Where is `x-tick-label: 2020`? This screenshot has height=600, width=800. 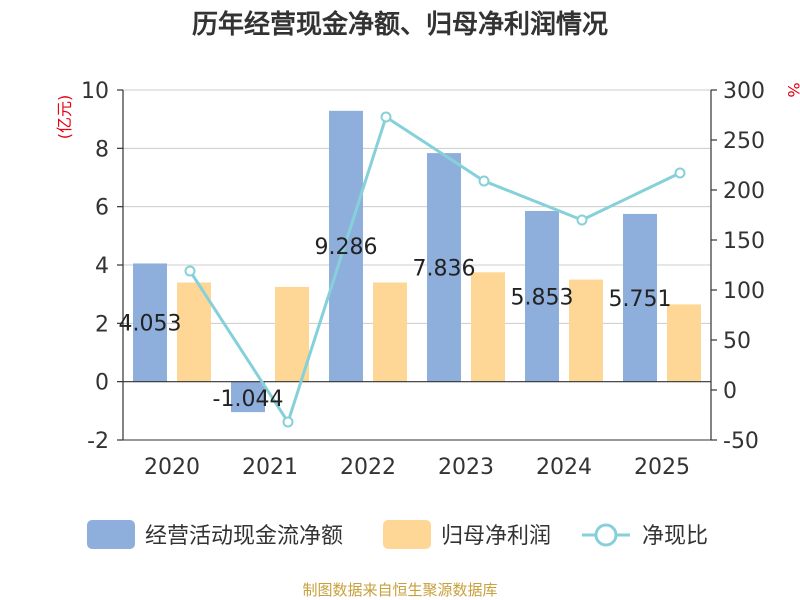
x-tick-label: 2020 is located at coordinates (172, 467).